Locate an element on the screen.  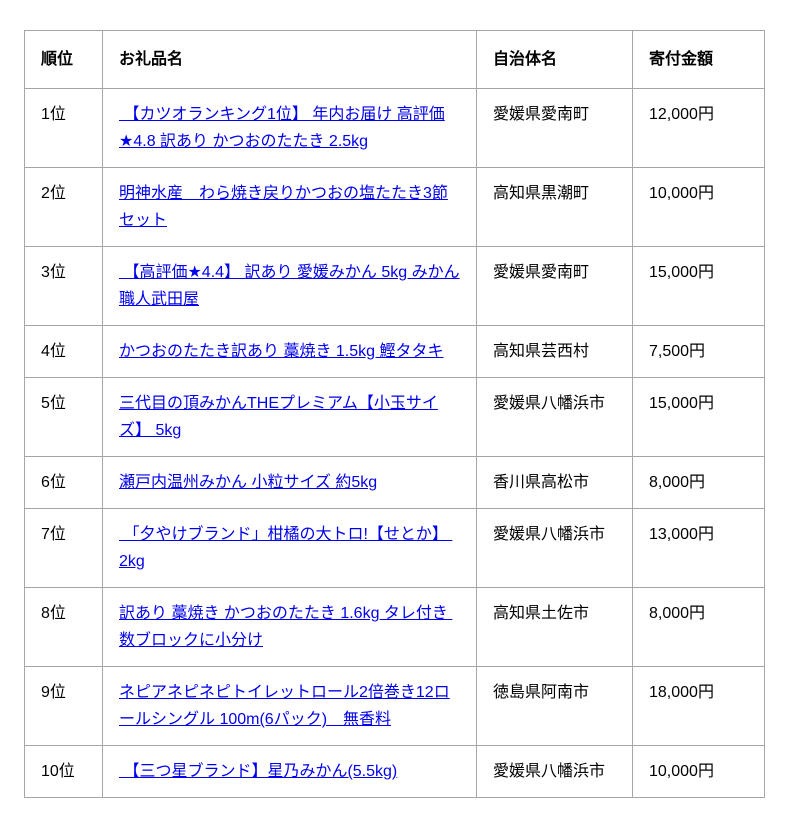
gift-link: かつおのたたき訳あり 藁焼き 1.5kg 鰹タタキ is located at coordinates (281, 351).